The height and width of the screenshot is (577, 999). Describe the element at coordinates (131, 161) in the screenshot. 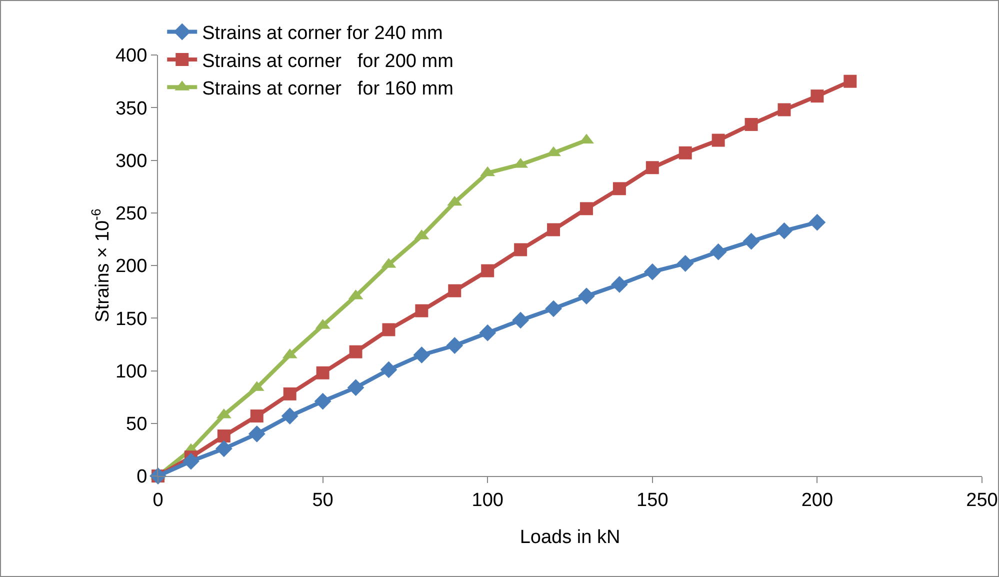

I see `y-tick-label: 300` at that location.